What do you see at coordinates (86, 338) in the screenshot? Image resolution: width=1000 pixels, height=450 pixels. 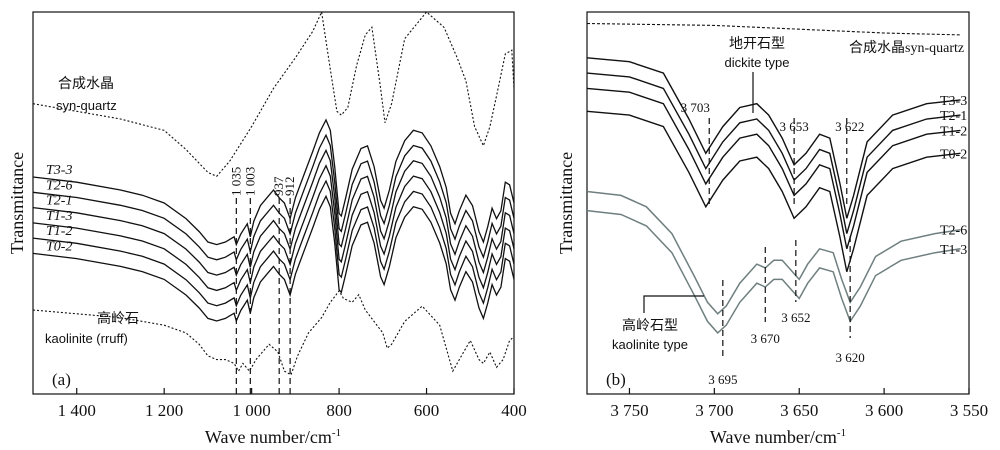 I see `kaolinite-label-en: kaolinite (rruff)` at bounding box center [86, 338].